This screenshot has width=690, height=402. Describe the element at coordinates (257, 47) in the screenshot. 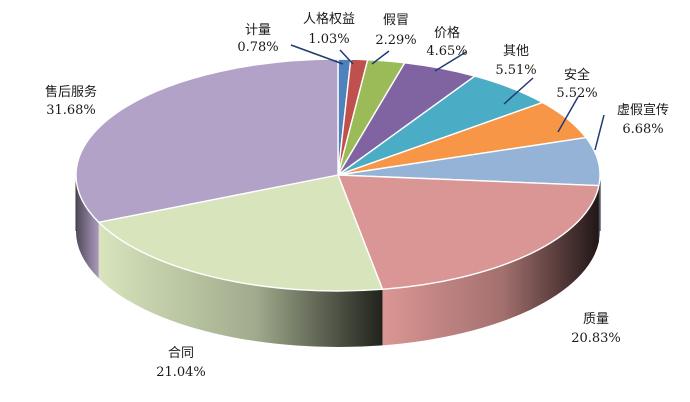

I see `slice-value-label-0: 0.78%` at that location.